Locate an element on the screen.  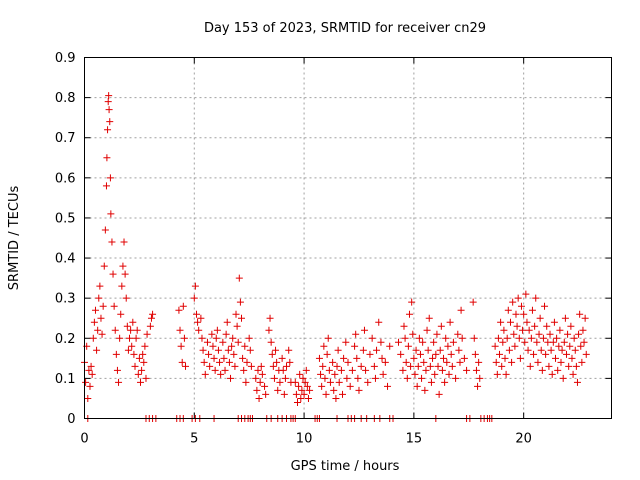
y-tick-label: 0.6 is located at coordinates (65, 178).